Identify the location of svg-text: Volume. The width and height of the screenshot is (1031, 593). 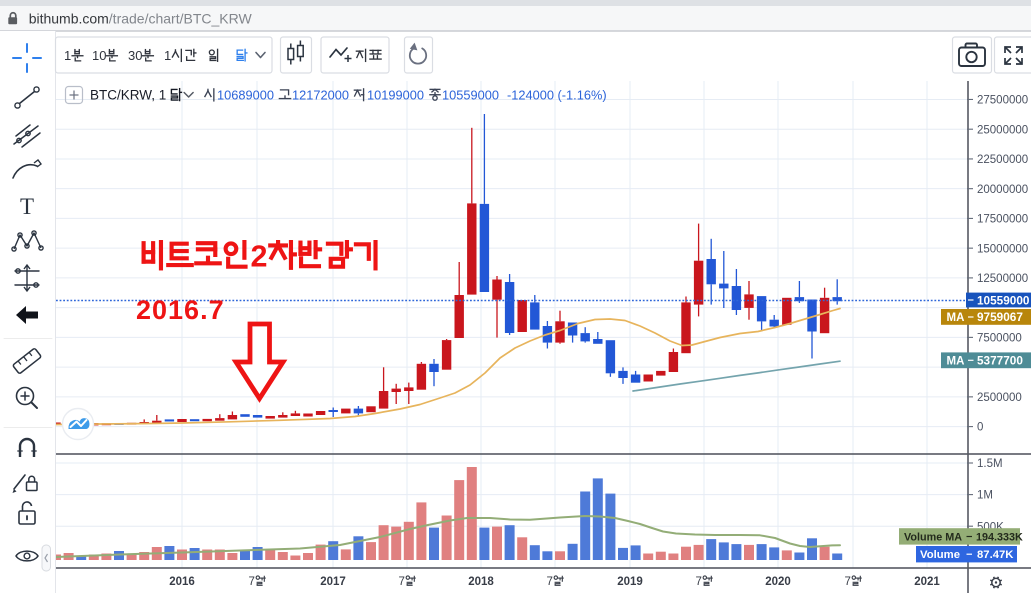
(940, 555).